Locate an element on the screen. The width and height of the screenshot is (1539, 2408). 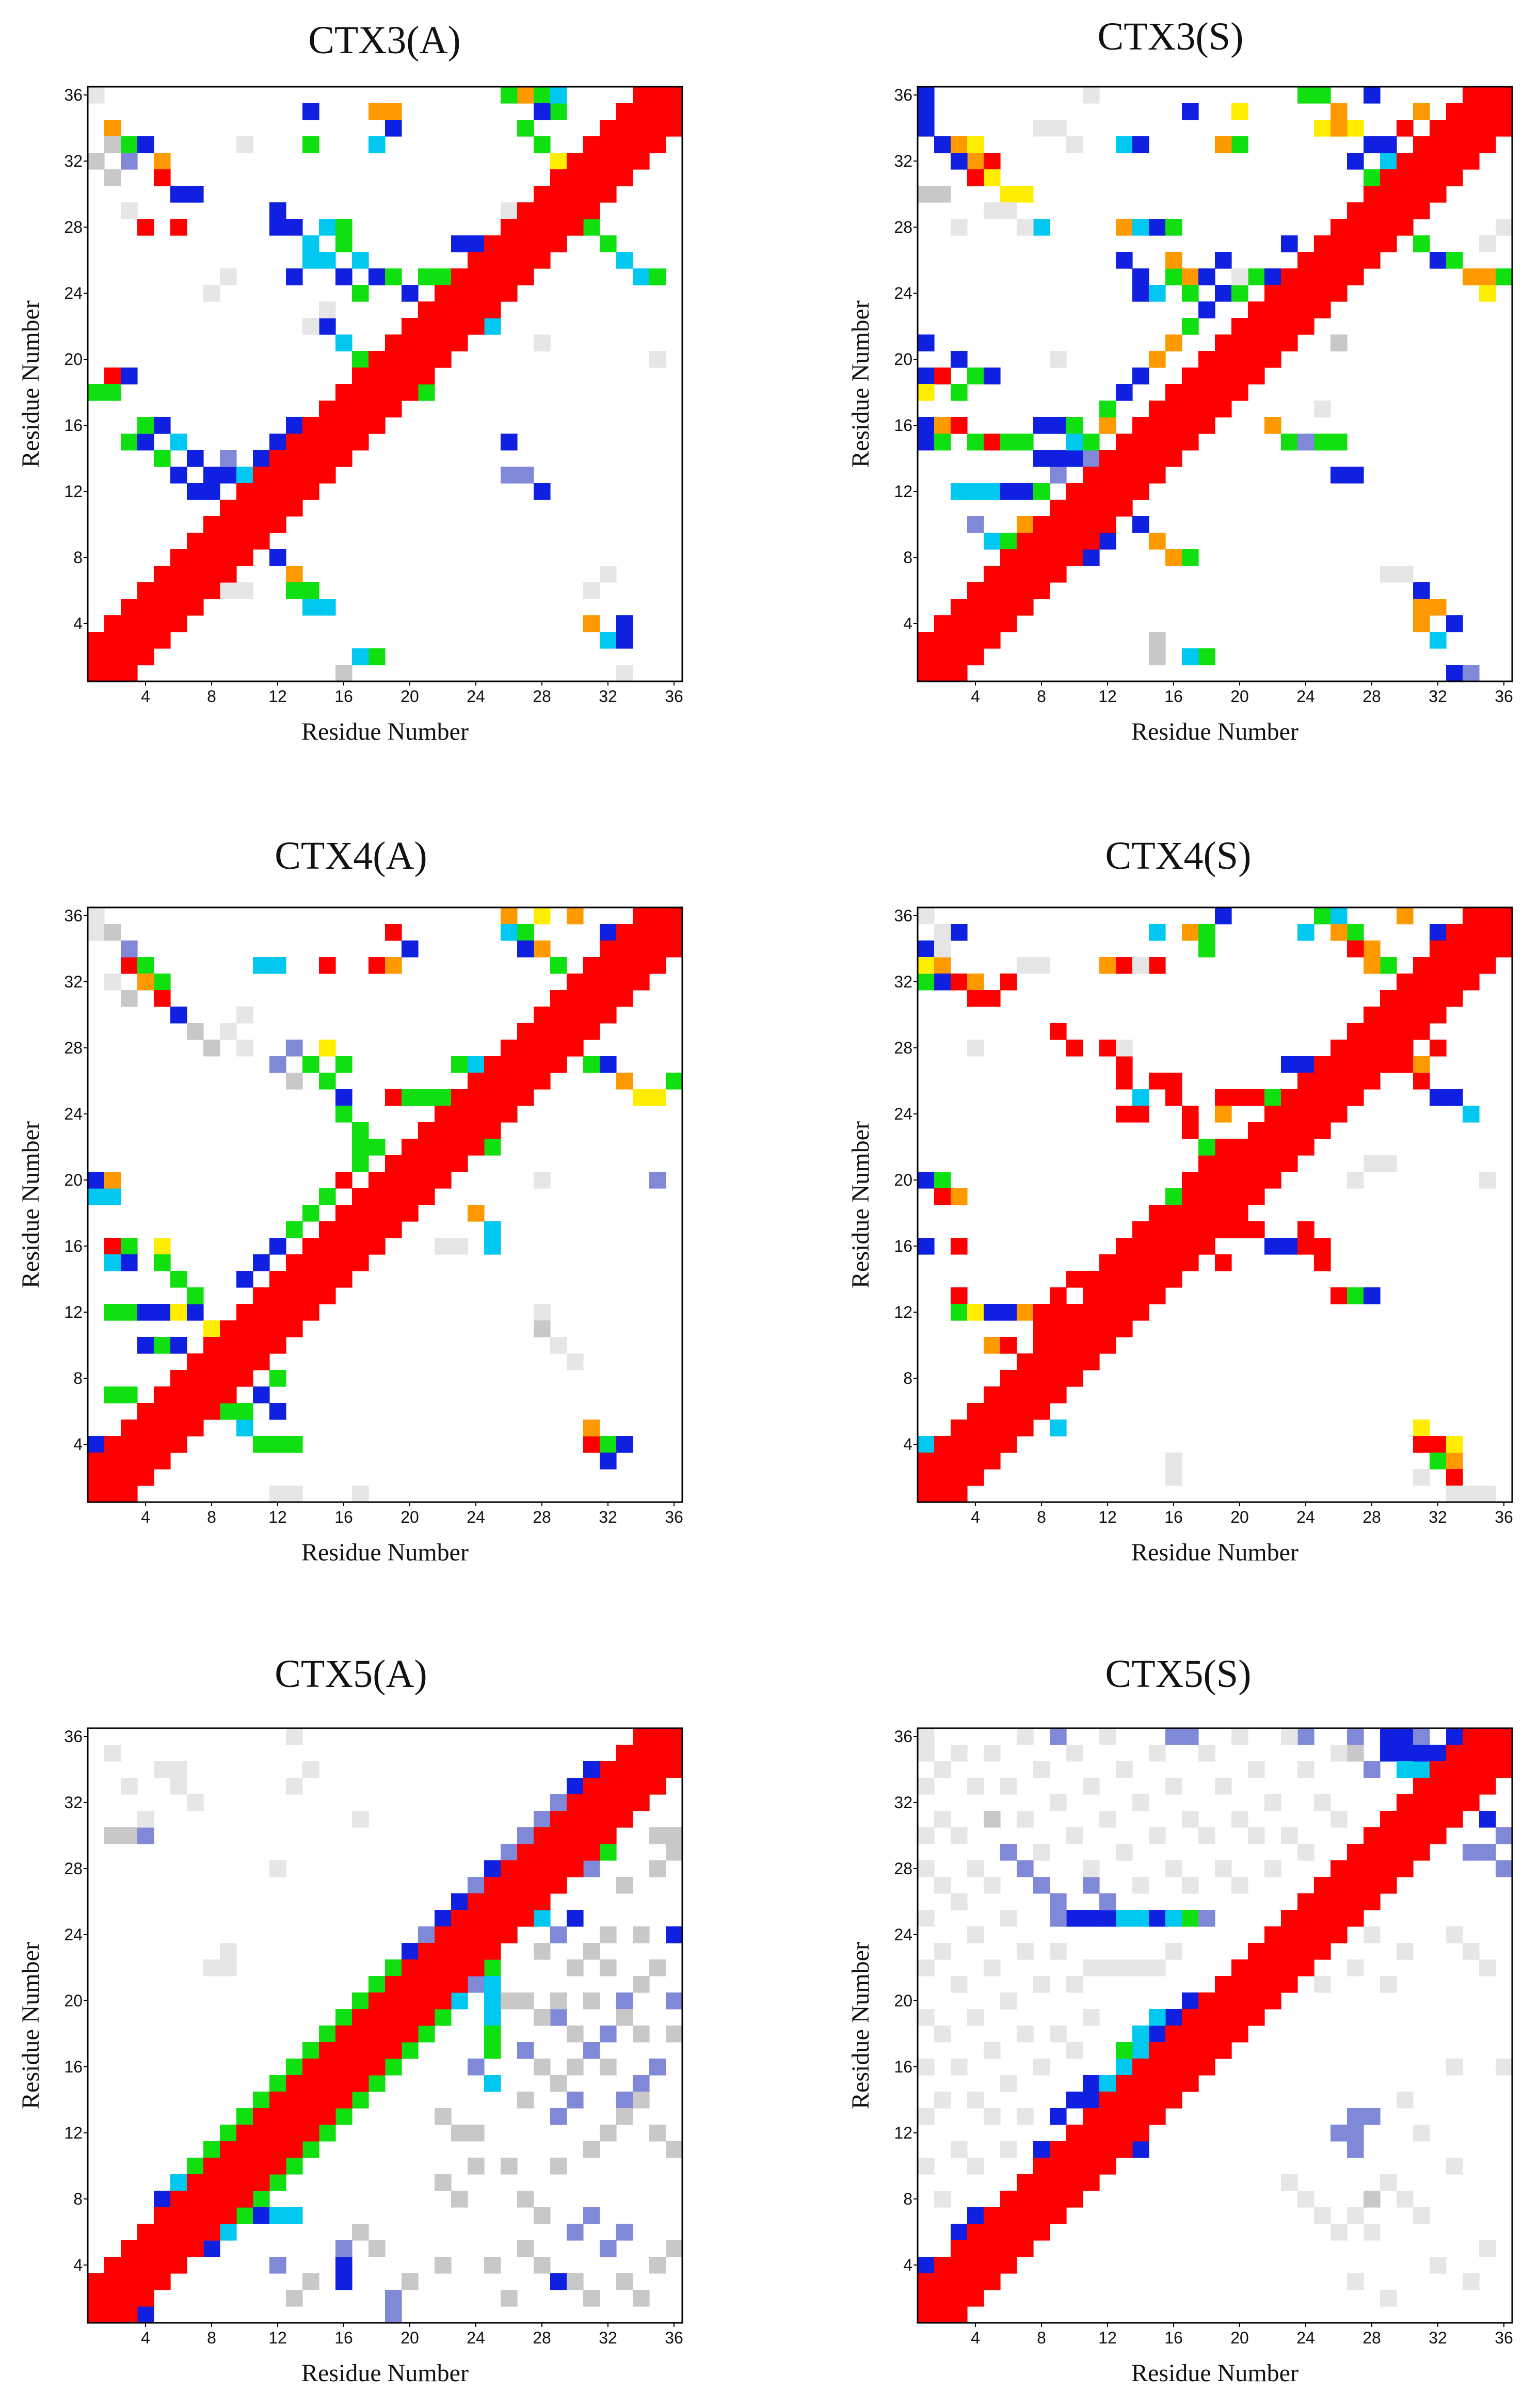
x-tick-label: 4 is located at coordinates (975, 2338).